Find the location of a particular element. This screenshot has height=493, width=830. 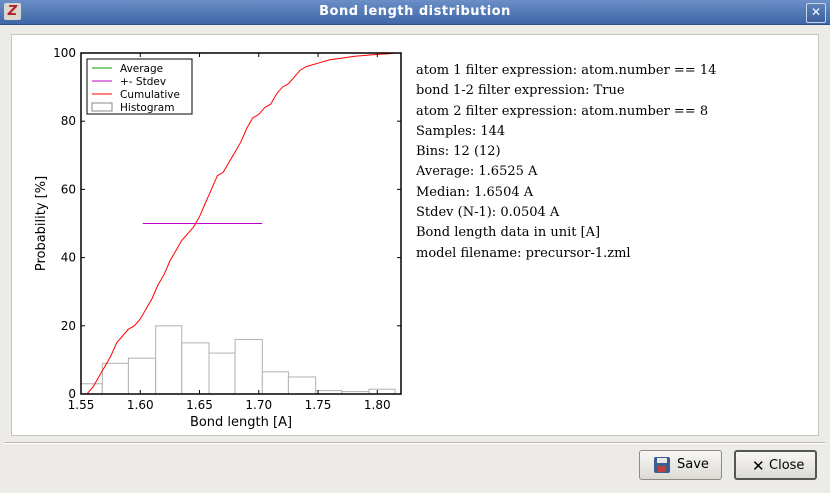

info-bins: Bins: 12 (12) is located at coordinates (458, 152).